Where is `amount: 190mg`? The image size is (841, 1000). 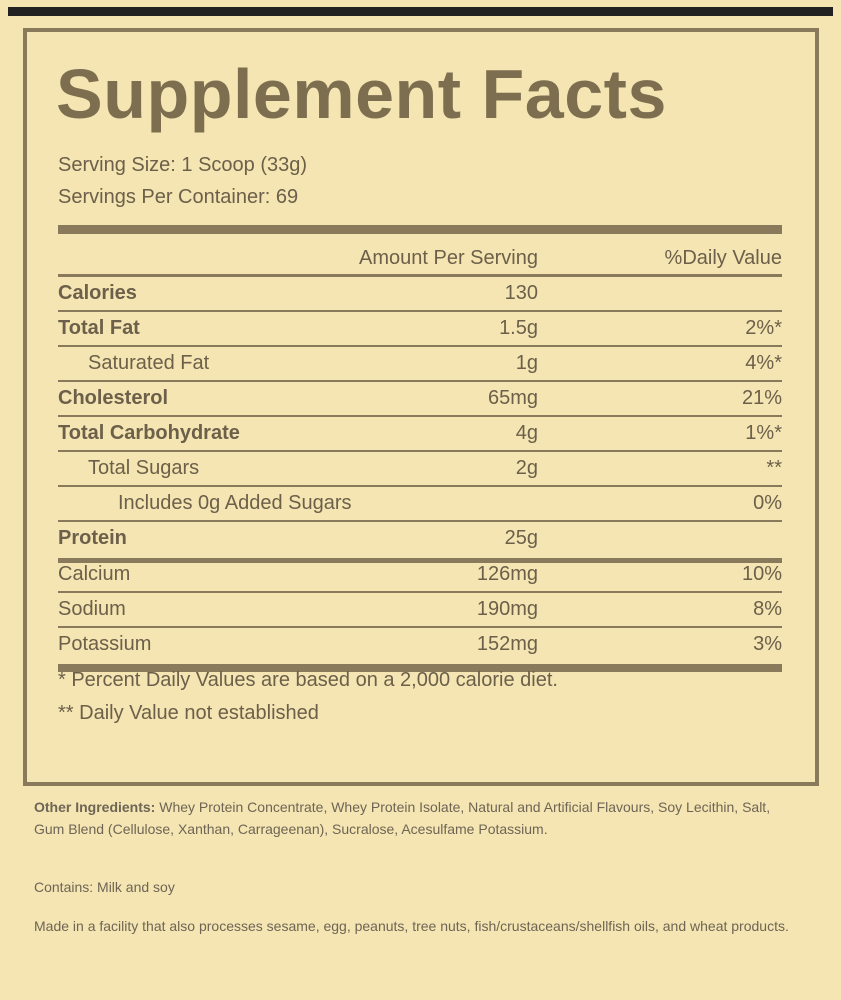
amount: 190mg is located at coordinates (507, 609).